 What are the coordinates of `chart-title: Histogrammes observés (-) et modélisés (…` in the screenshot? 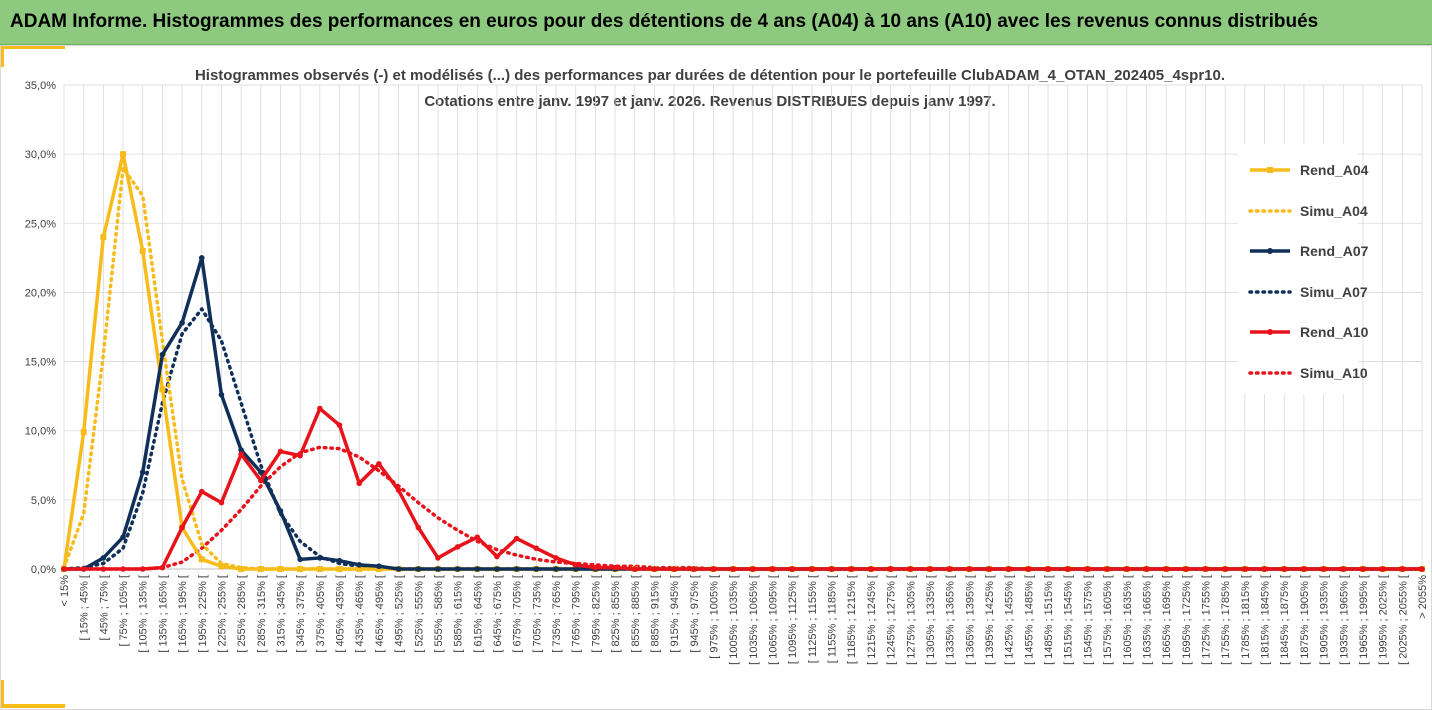 It's located at (710, 89).